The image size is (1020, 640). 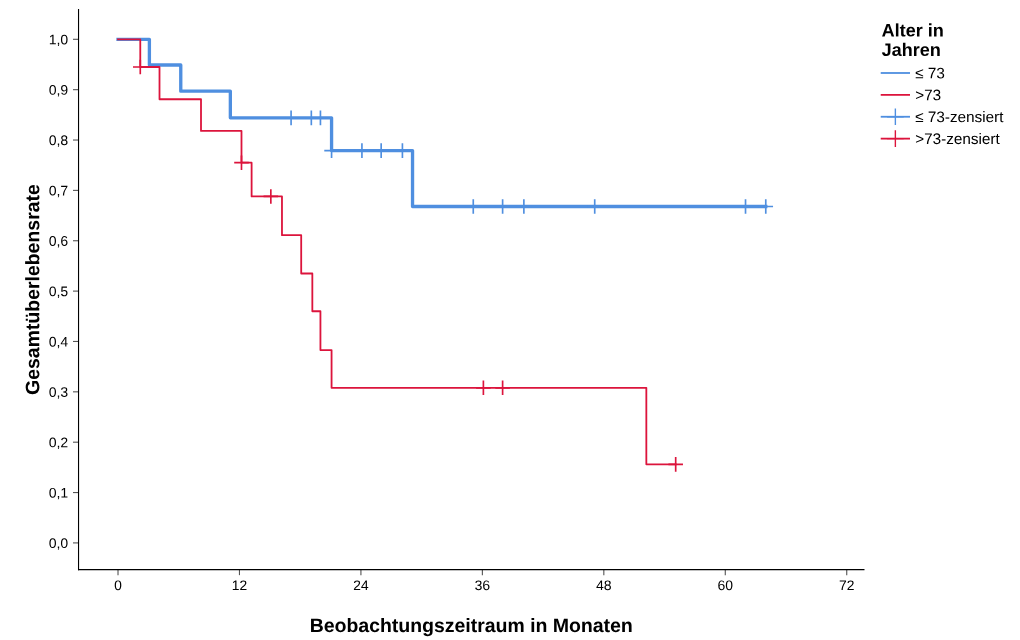 I want to click on x-tick-label: 12, so click(x=239, y=585).